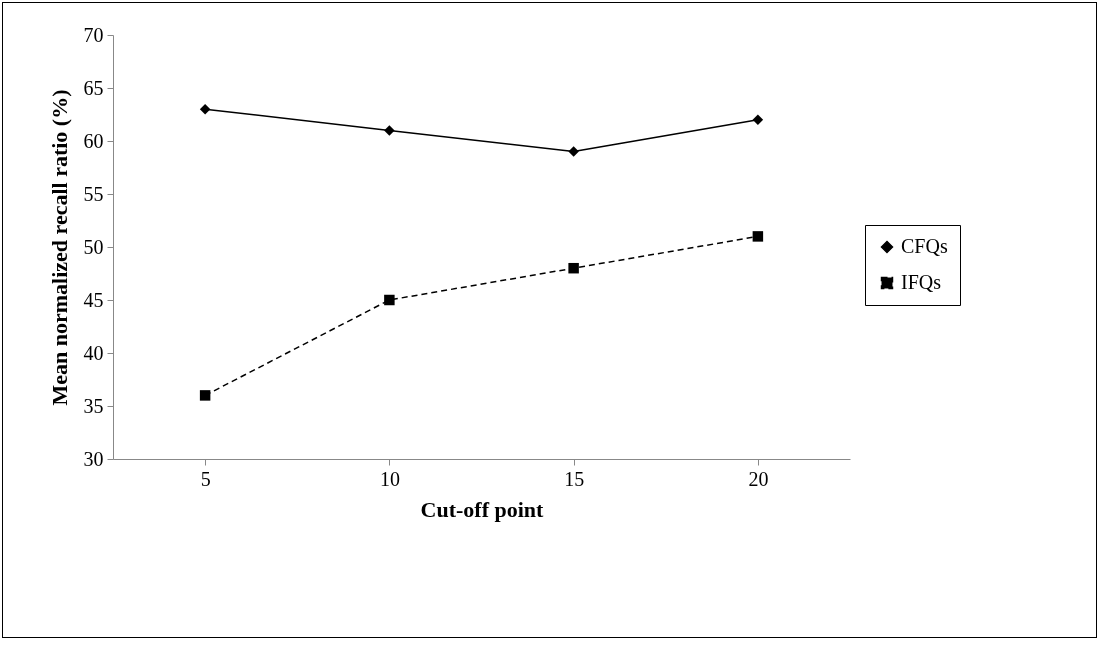 The width and height of the screenshot is (1103, 646). Describe the element at coordinates (758, 478) in the screenshot. I see `x-tick-label: 20` at that location.